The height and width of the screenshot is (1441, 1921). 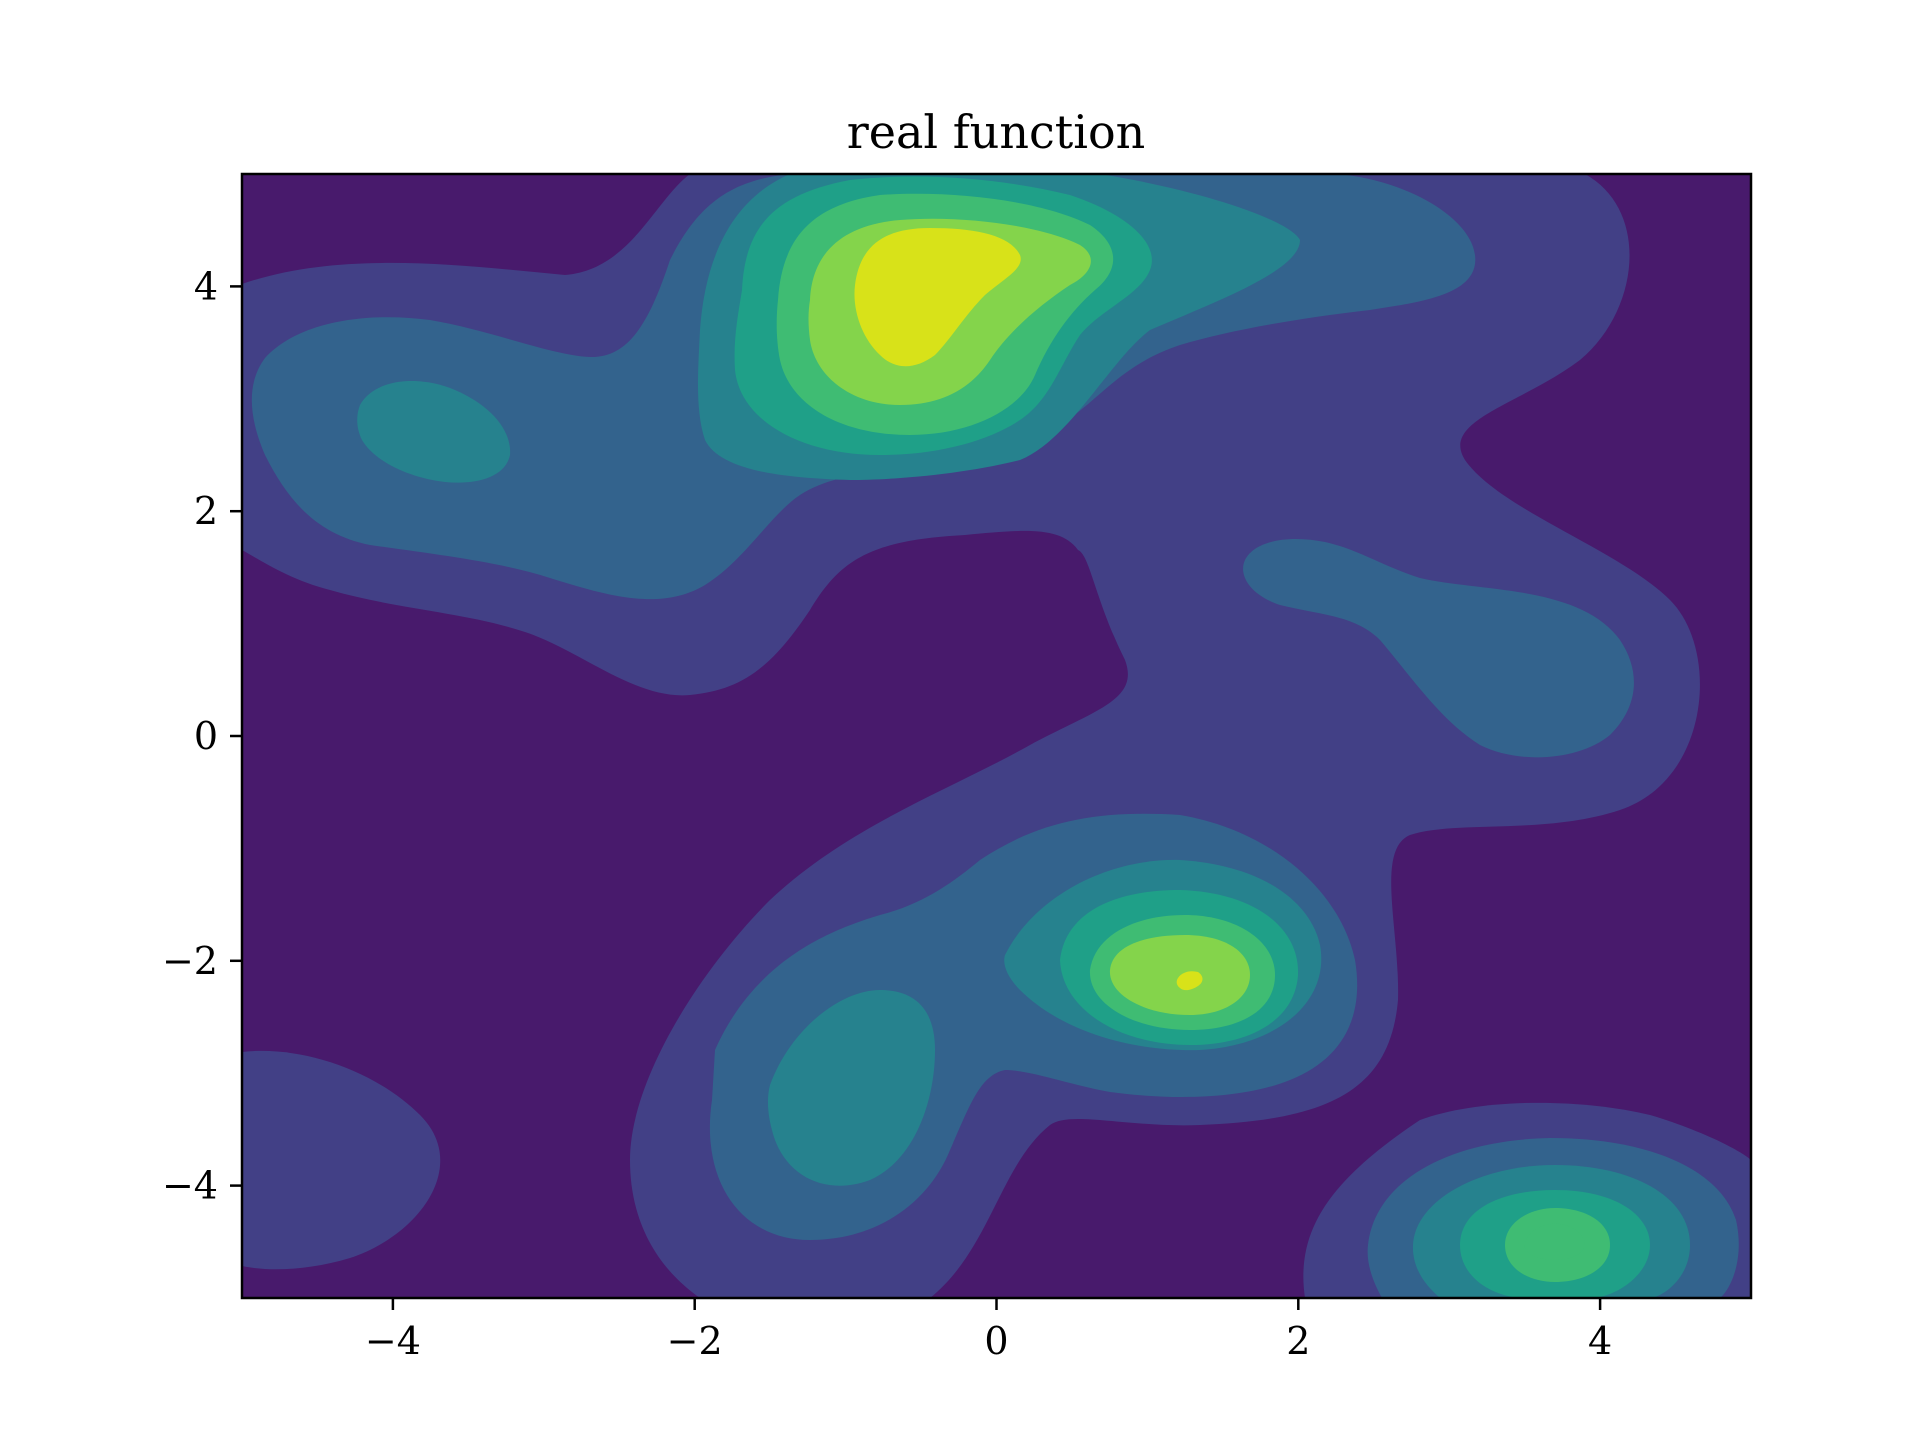 I want to click on x-axis: −4 −2 0 2 4, so click(x=988, y=1330).